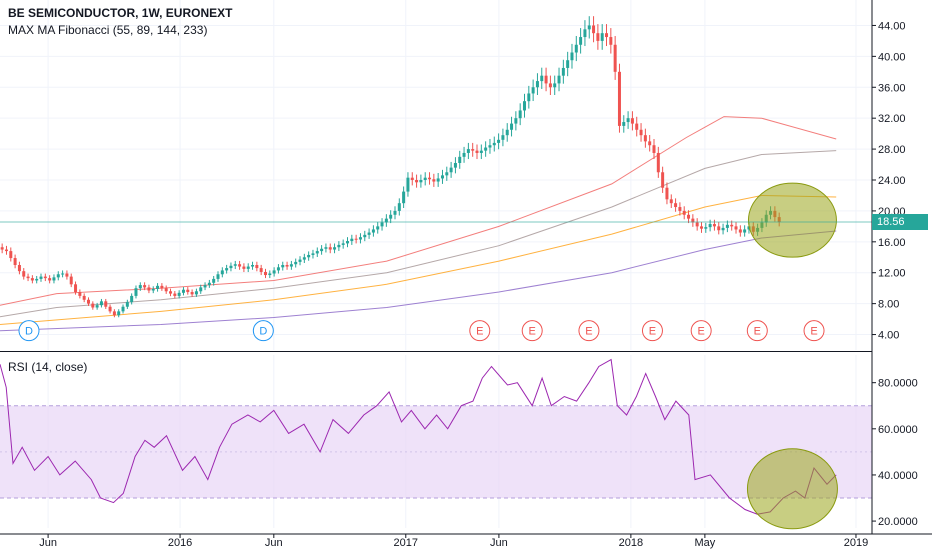 The image size is (932, 555). Describe the element at coordinates (888, 305) in the screenshot. I see `price-tick-label-1: 8.00` at that location.